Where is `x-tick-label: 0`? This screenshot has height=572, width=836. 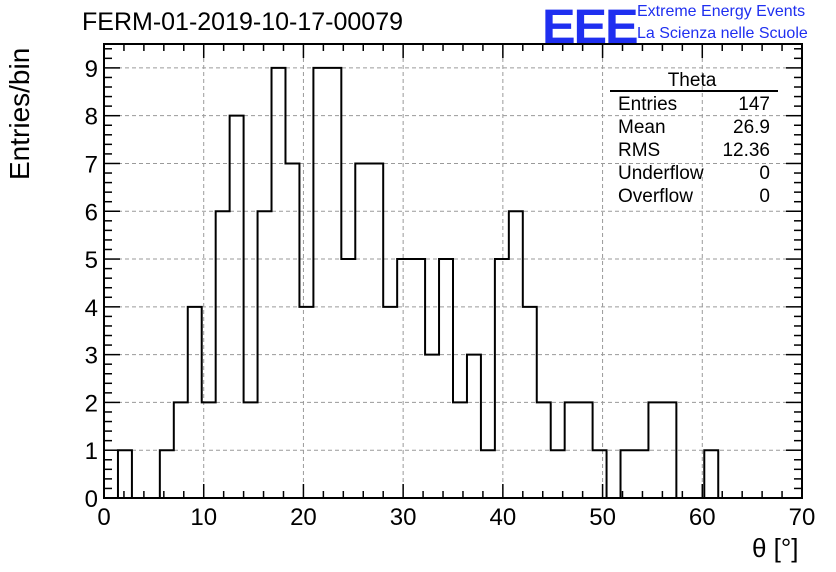 x-tick-label: 0 is located at coordinates (103, 517).